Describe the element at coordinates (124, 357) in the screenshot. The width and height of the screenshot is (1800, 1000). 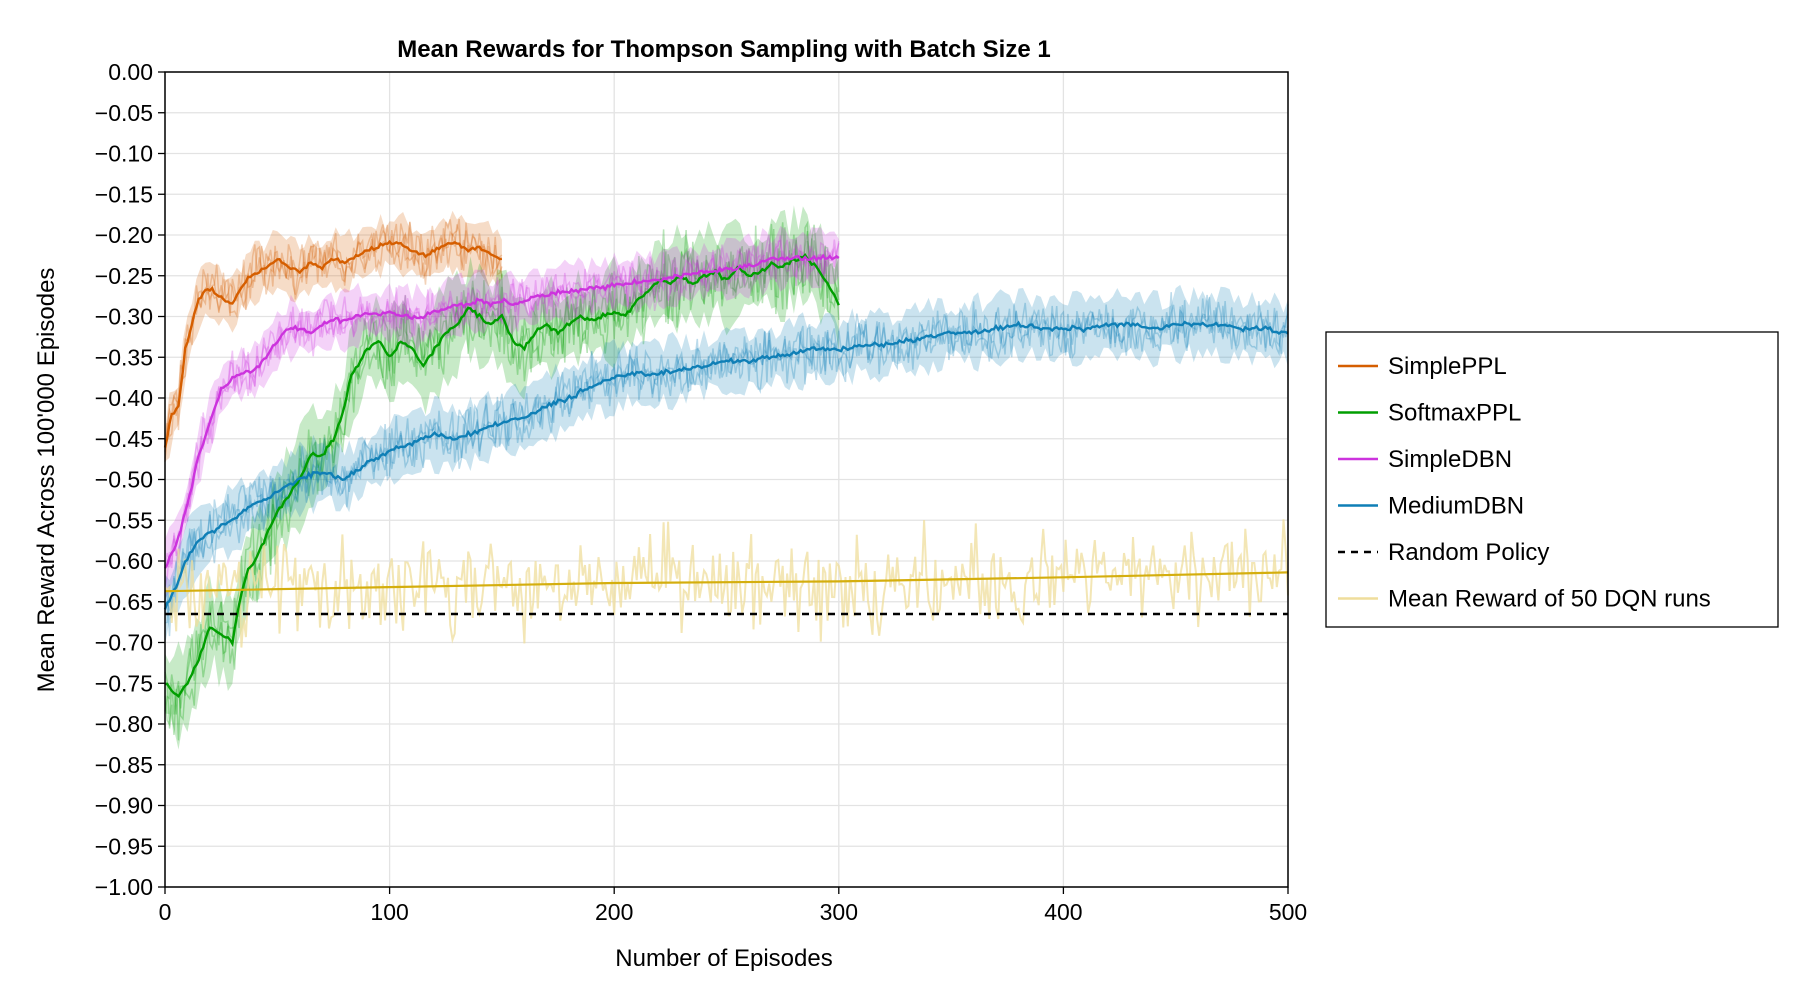
I see `y-tick-label: −0.35` at that location.